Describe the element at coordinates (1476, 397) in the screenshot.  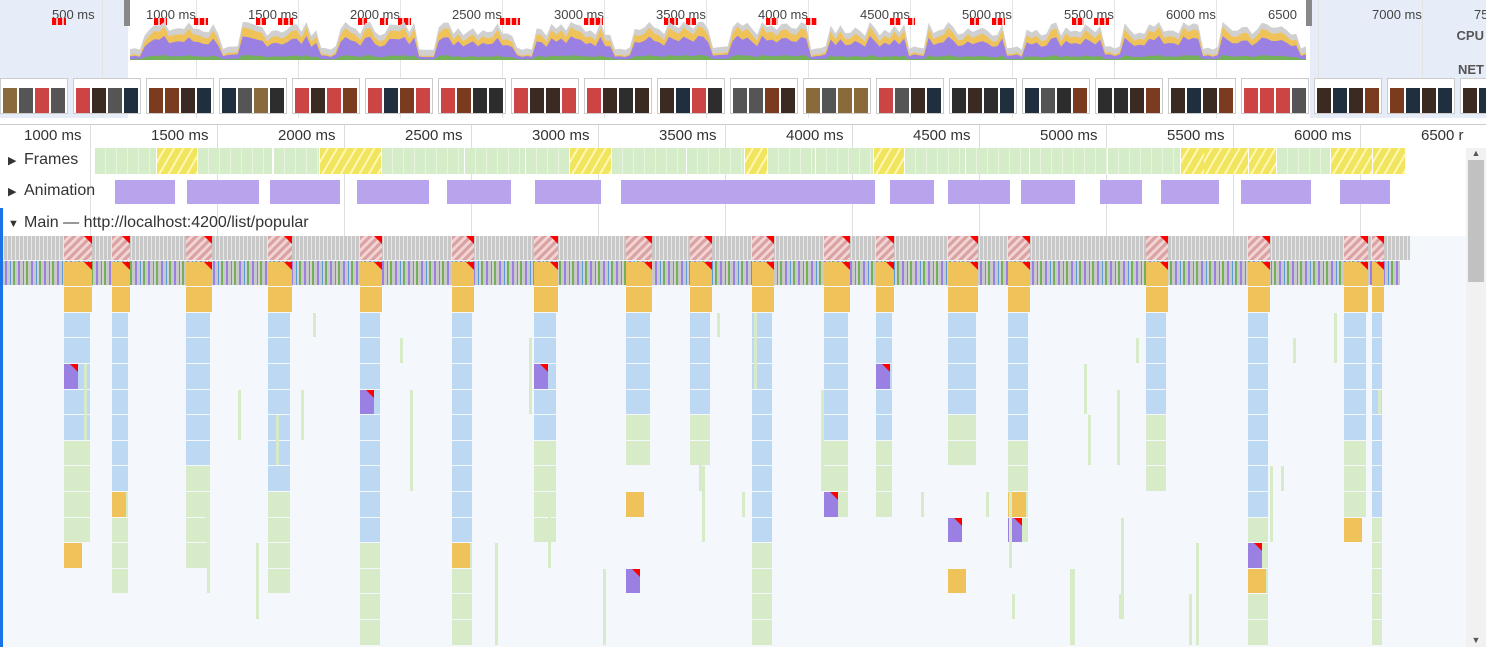
I see `vertical-scrollbar: ▲ ▼` at that location.